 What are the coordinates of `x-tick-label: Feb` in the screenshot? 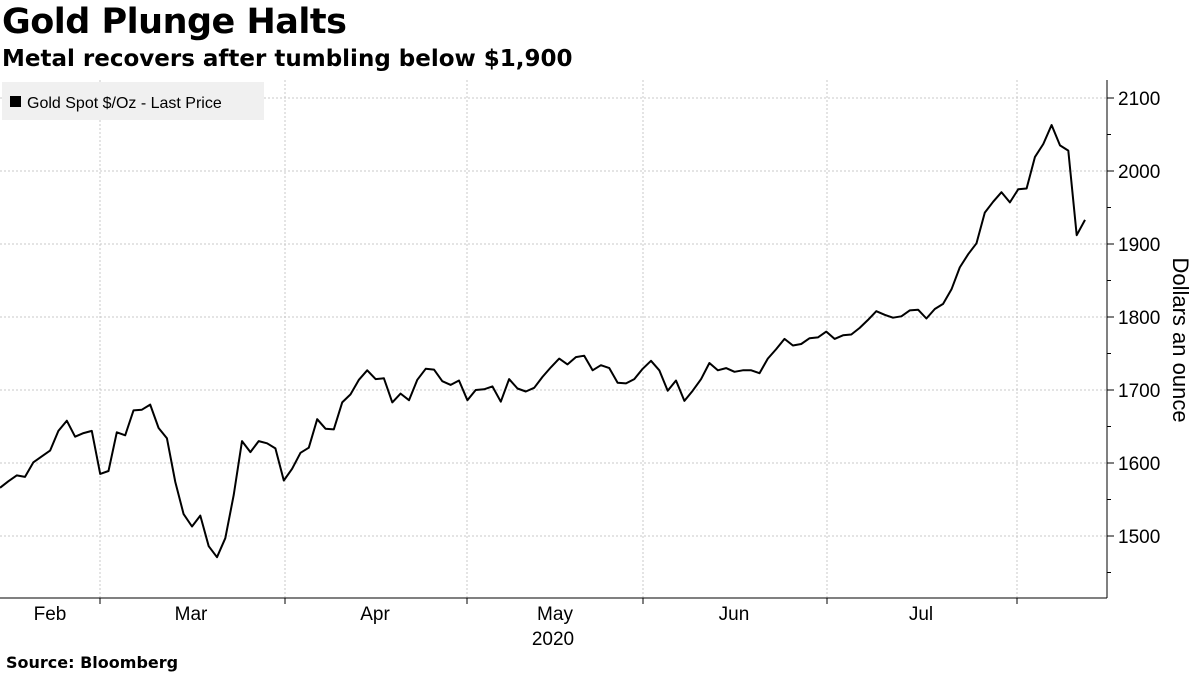 It's located at (50, 614).